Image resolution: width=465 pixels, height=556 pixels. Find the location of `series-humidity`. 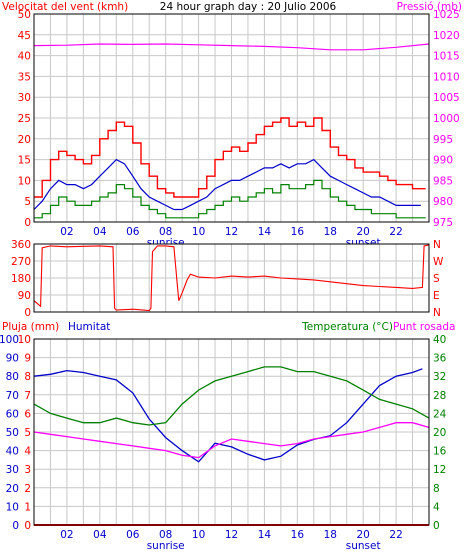

series-humidity is located at coordinates (228, 415).